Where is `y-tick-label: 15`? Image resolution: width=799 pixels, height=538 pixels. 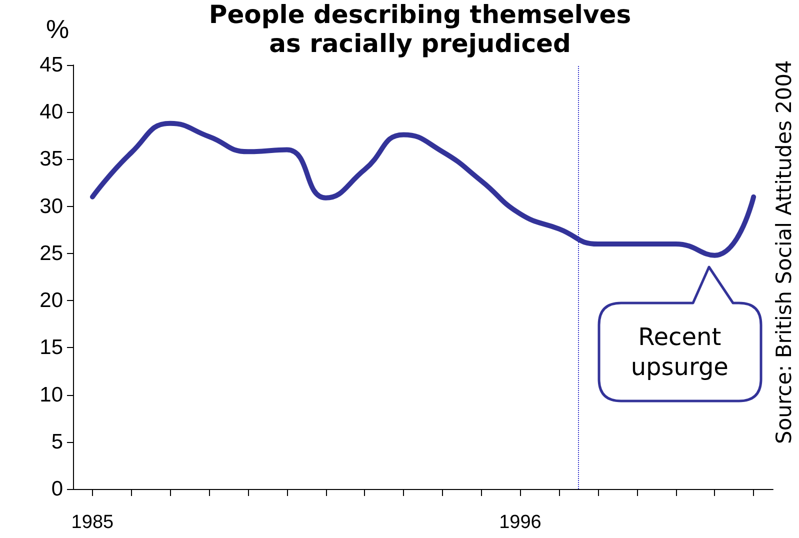 y-tick-label: 15 is located at coordinates (51, 348).